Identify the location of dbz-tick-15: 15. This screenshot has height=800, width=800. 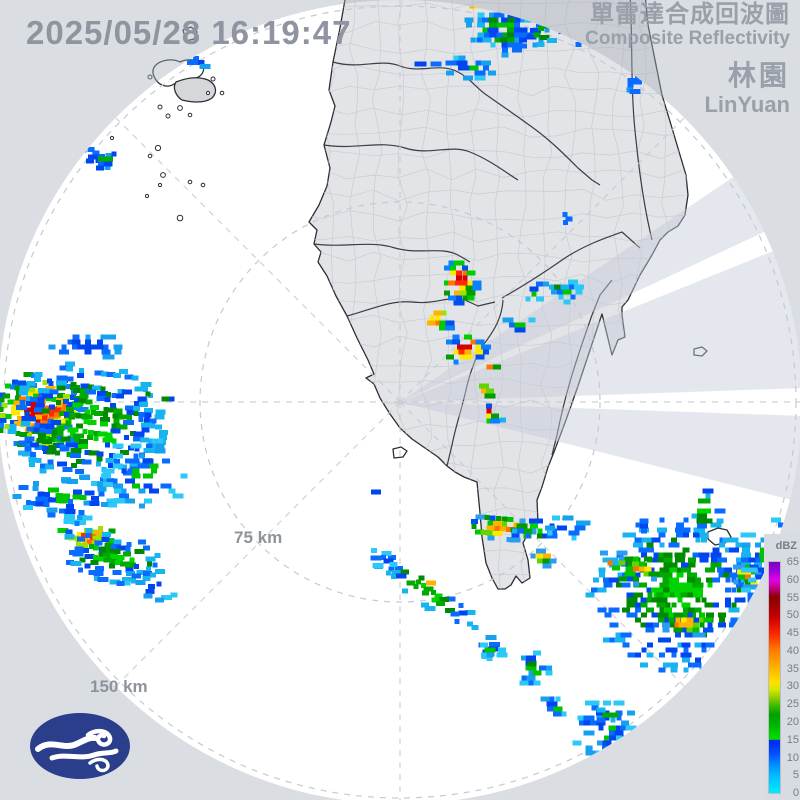
(792, 739).